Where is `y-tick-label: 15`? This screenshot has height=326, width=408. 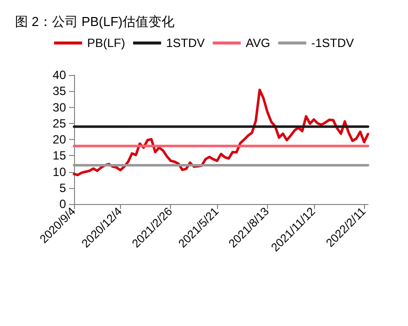
y-tick-label: 15 is located at coordinates (59, 155).